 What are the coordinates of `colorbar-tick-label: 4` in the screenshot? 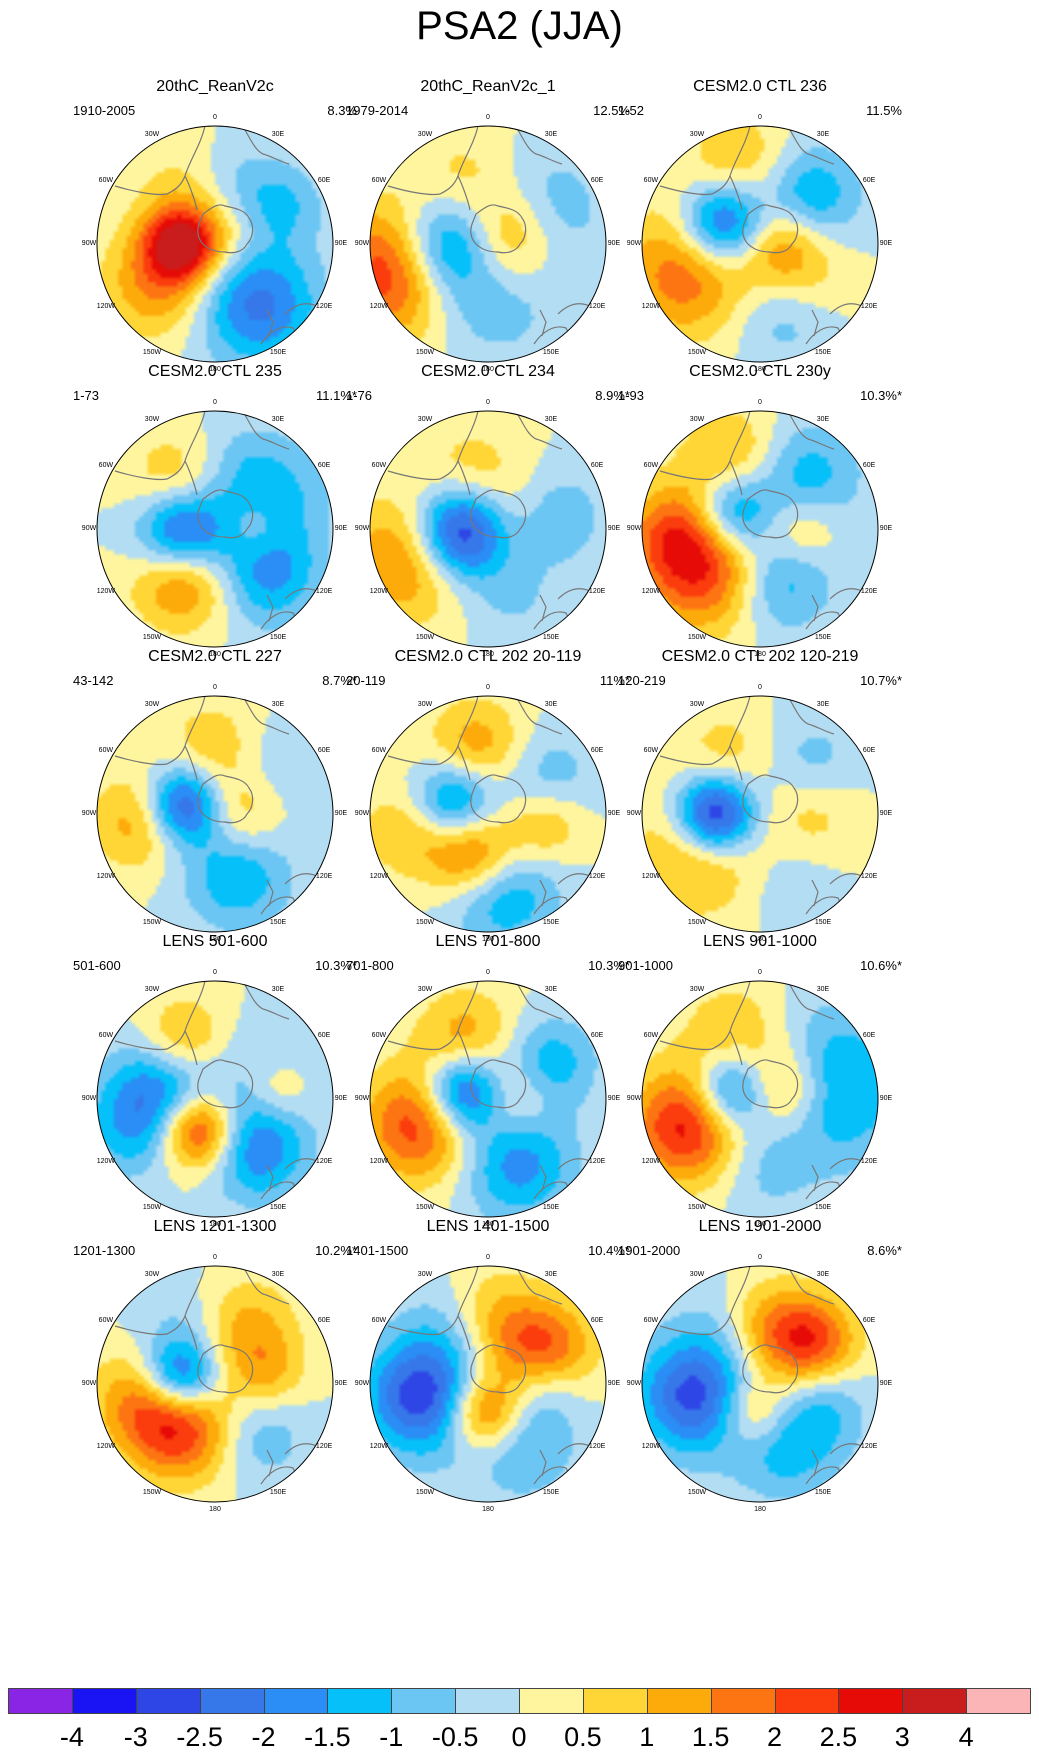 It's located at (966, 1737).